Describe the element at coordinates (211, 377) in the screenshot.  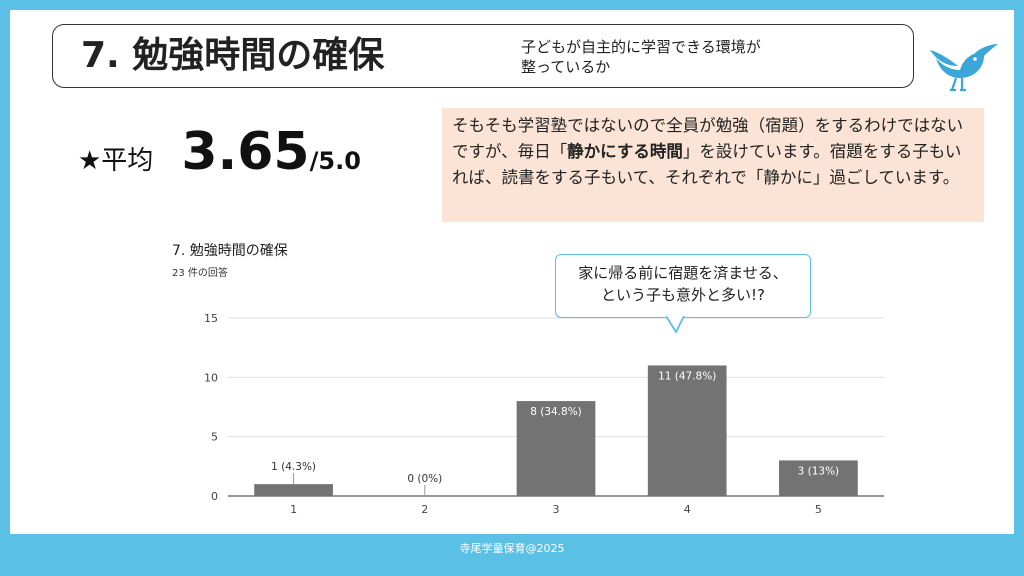
I see `y-tick-label: 10` at that location.